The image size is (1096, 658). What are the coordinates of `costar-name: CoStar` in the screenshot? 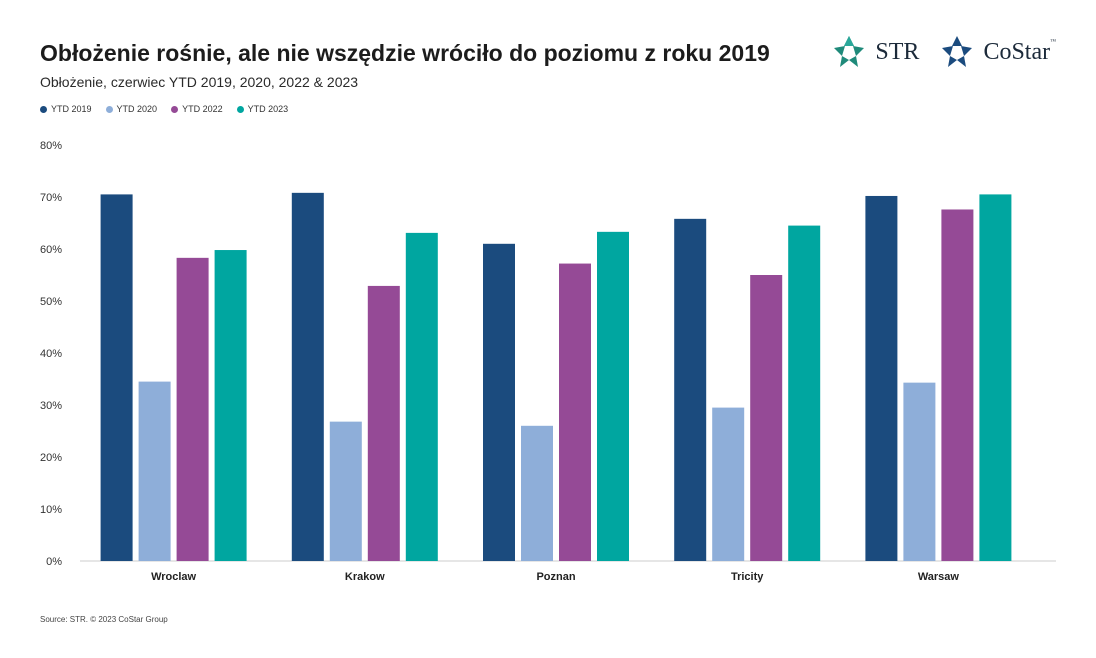 It's located at (1017, 51).